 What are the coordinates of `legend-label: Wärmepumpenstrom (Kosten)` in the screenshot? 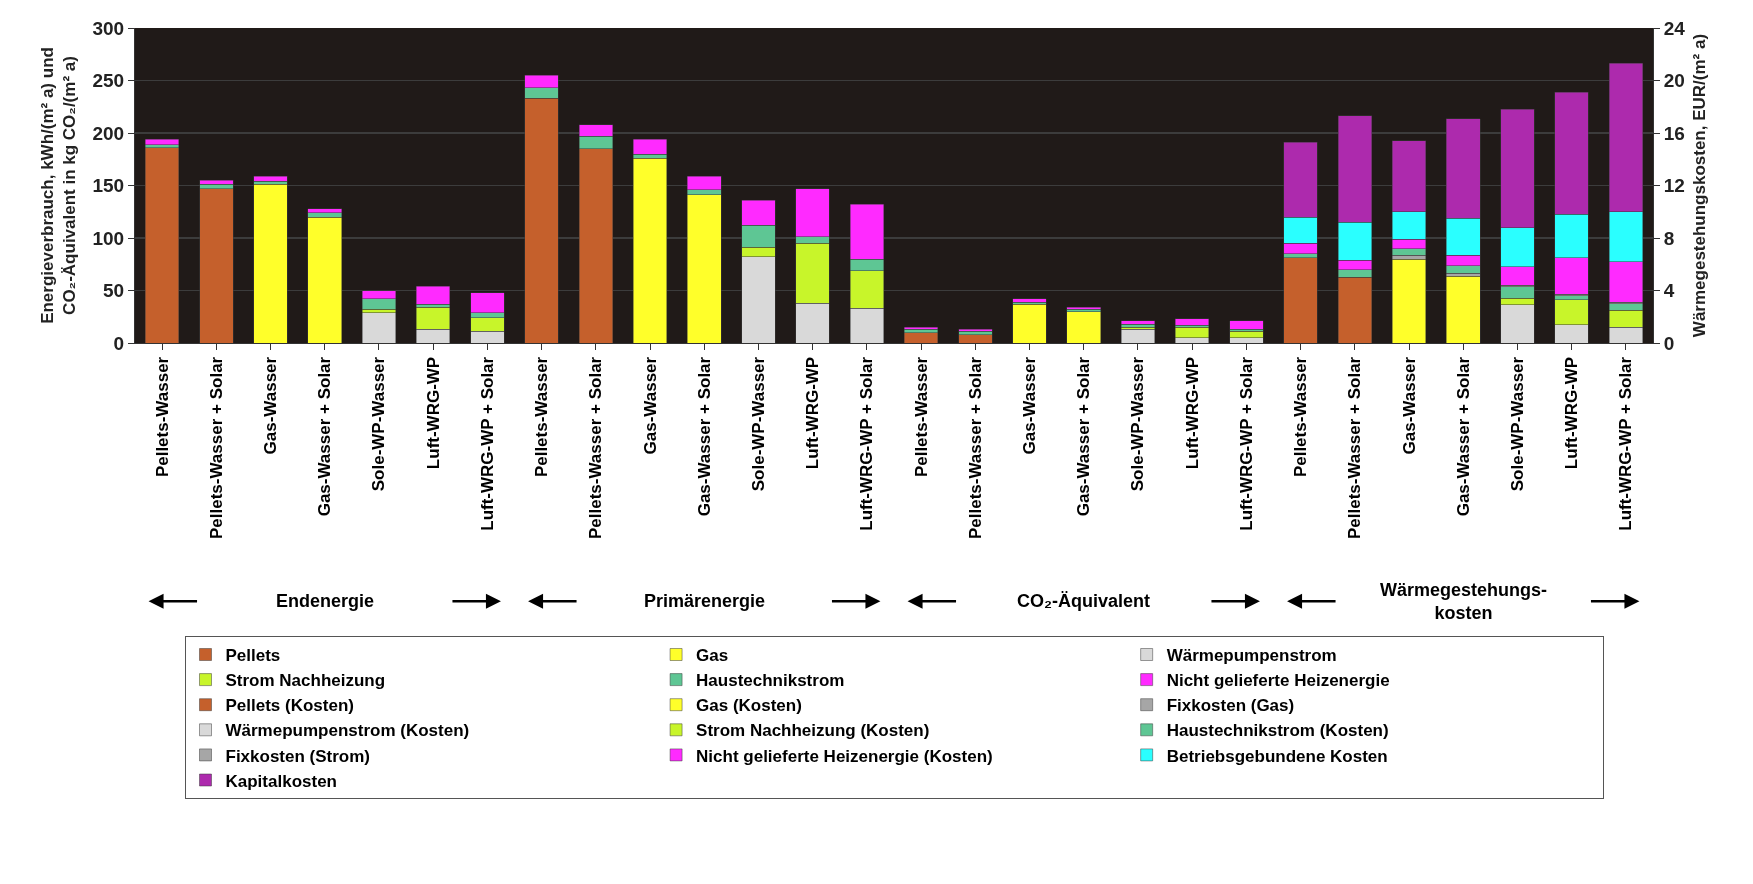 It's located at (347, 731).